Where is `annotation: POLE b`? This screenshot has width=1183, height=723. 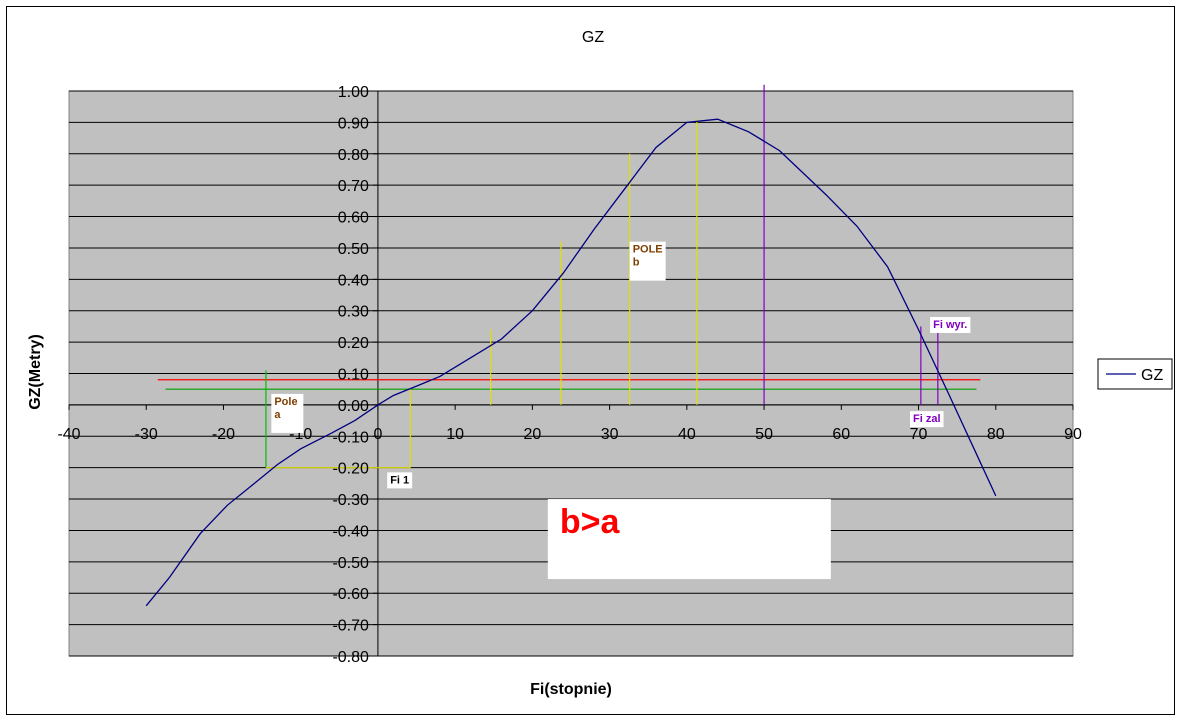 annotation: POLE b is located at coordinates (647, 261).